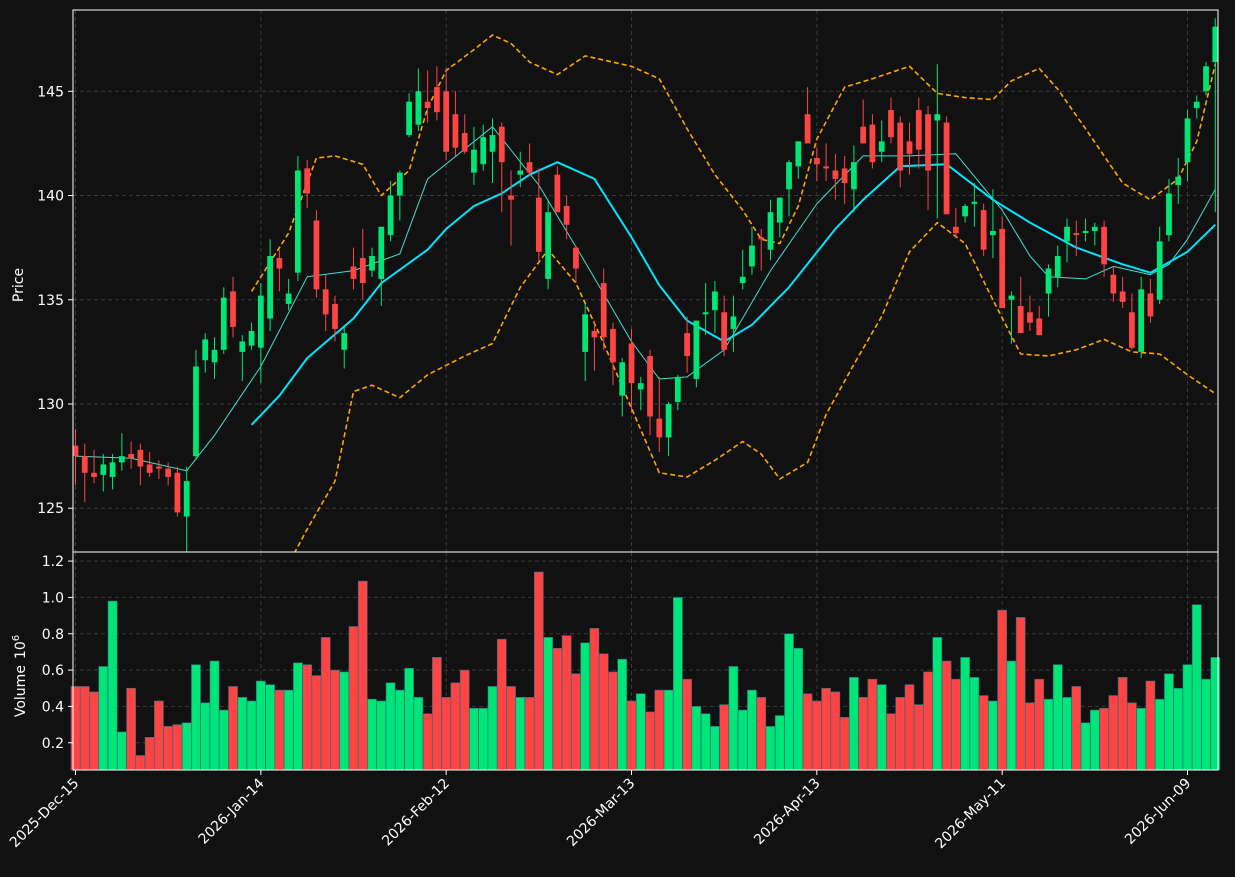  What do you see at coordinates (50, 405) in the screenshot?
I see `price-tick-label: 130` at bounding box center [50, 405].